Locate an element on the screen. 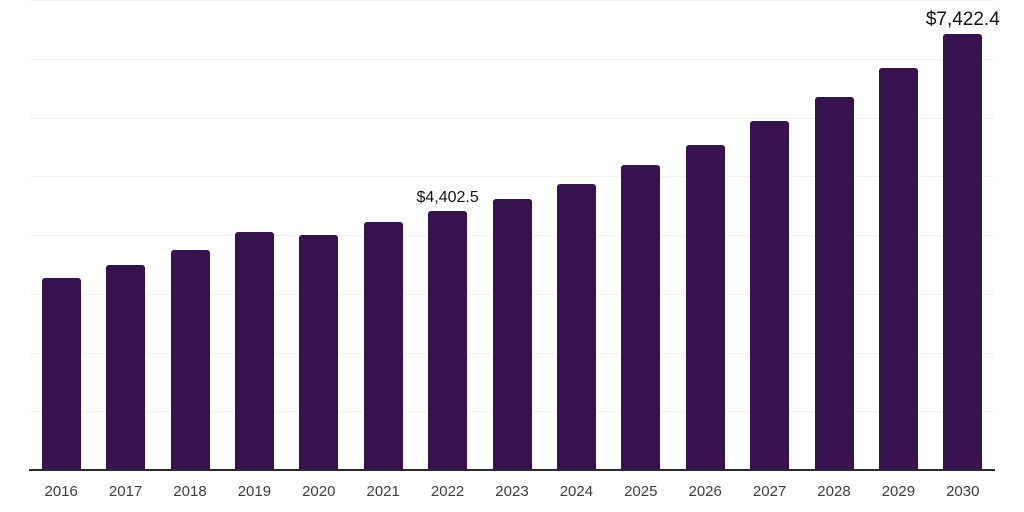  x-tick-label-2027: 2027 is located at coordinates (769, 491).